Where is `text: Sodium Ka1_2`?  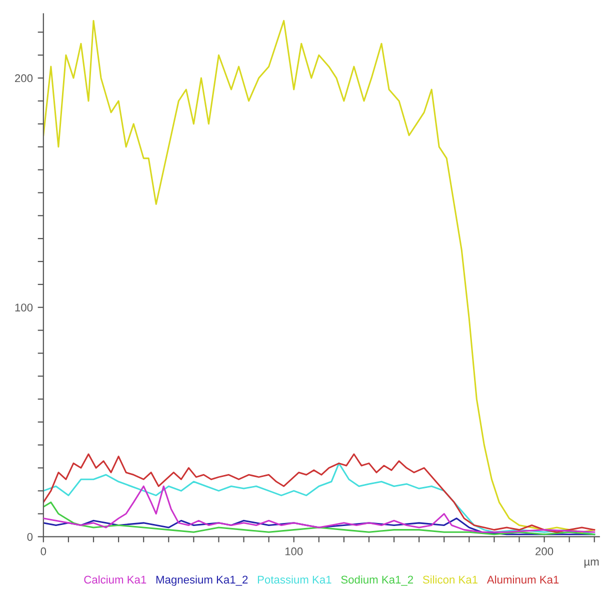 text: Sodium Ka1_2 is located at coordinates (377, 580).